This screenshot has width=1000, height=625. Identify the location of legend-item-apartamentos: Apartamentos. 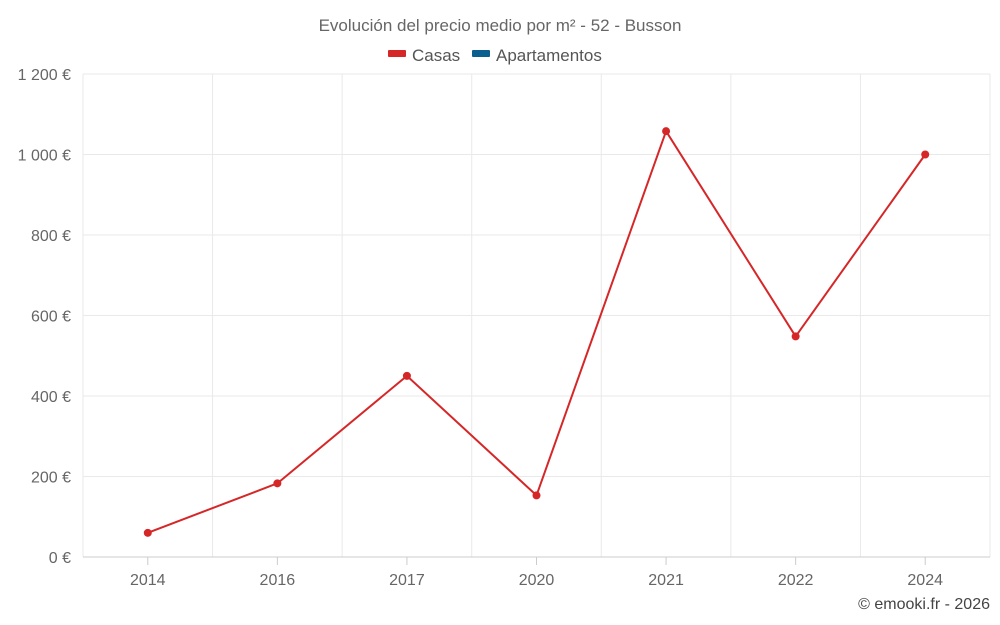
(537, 55).